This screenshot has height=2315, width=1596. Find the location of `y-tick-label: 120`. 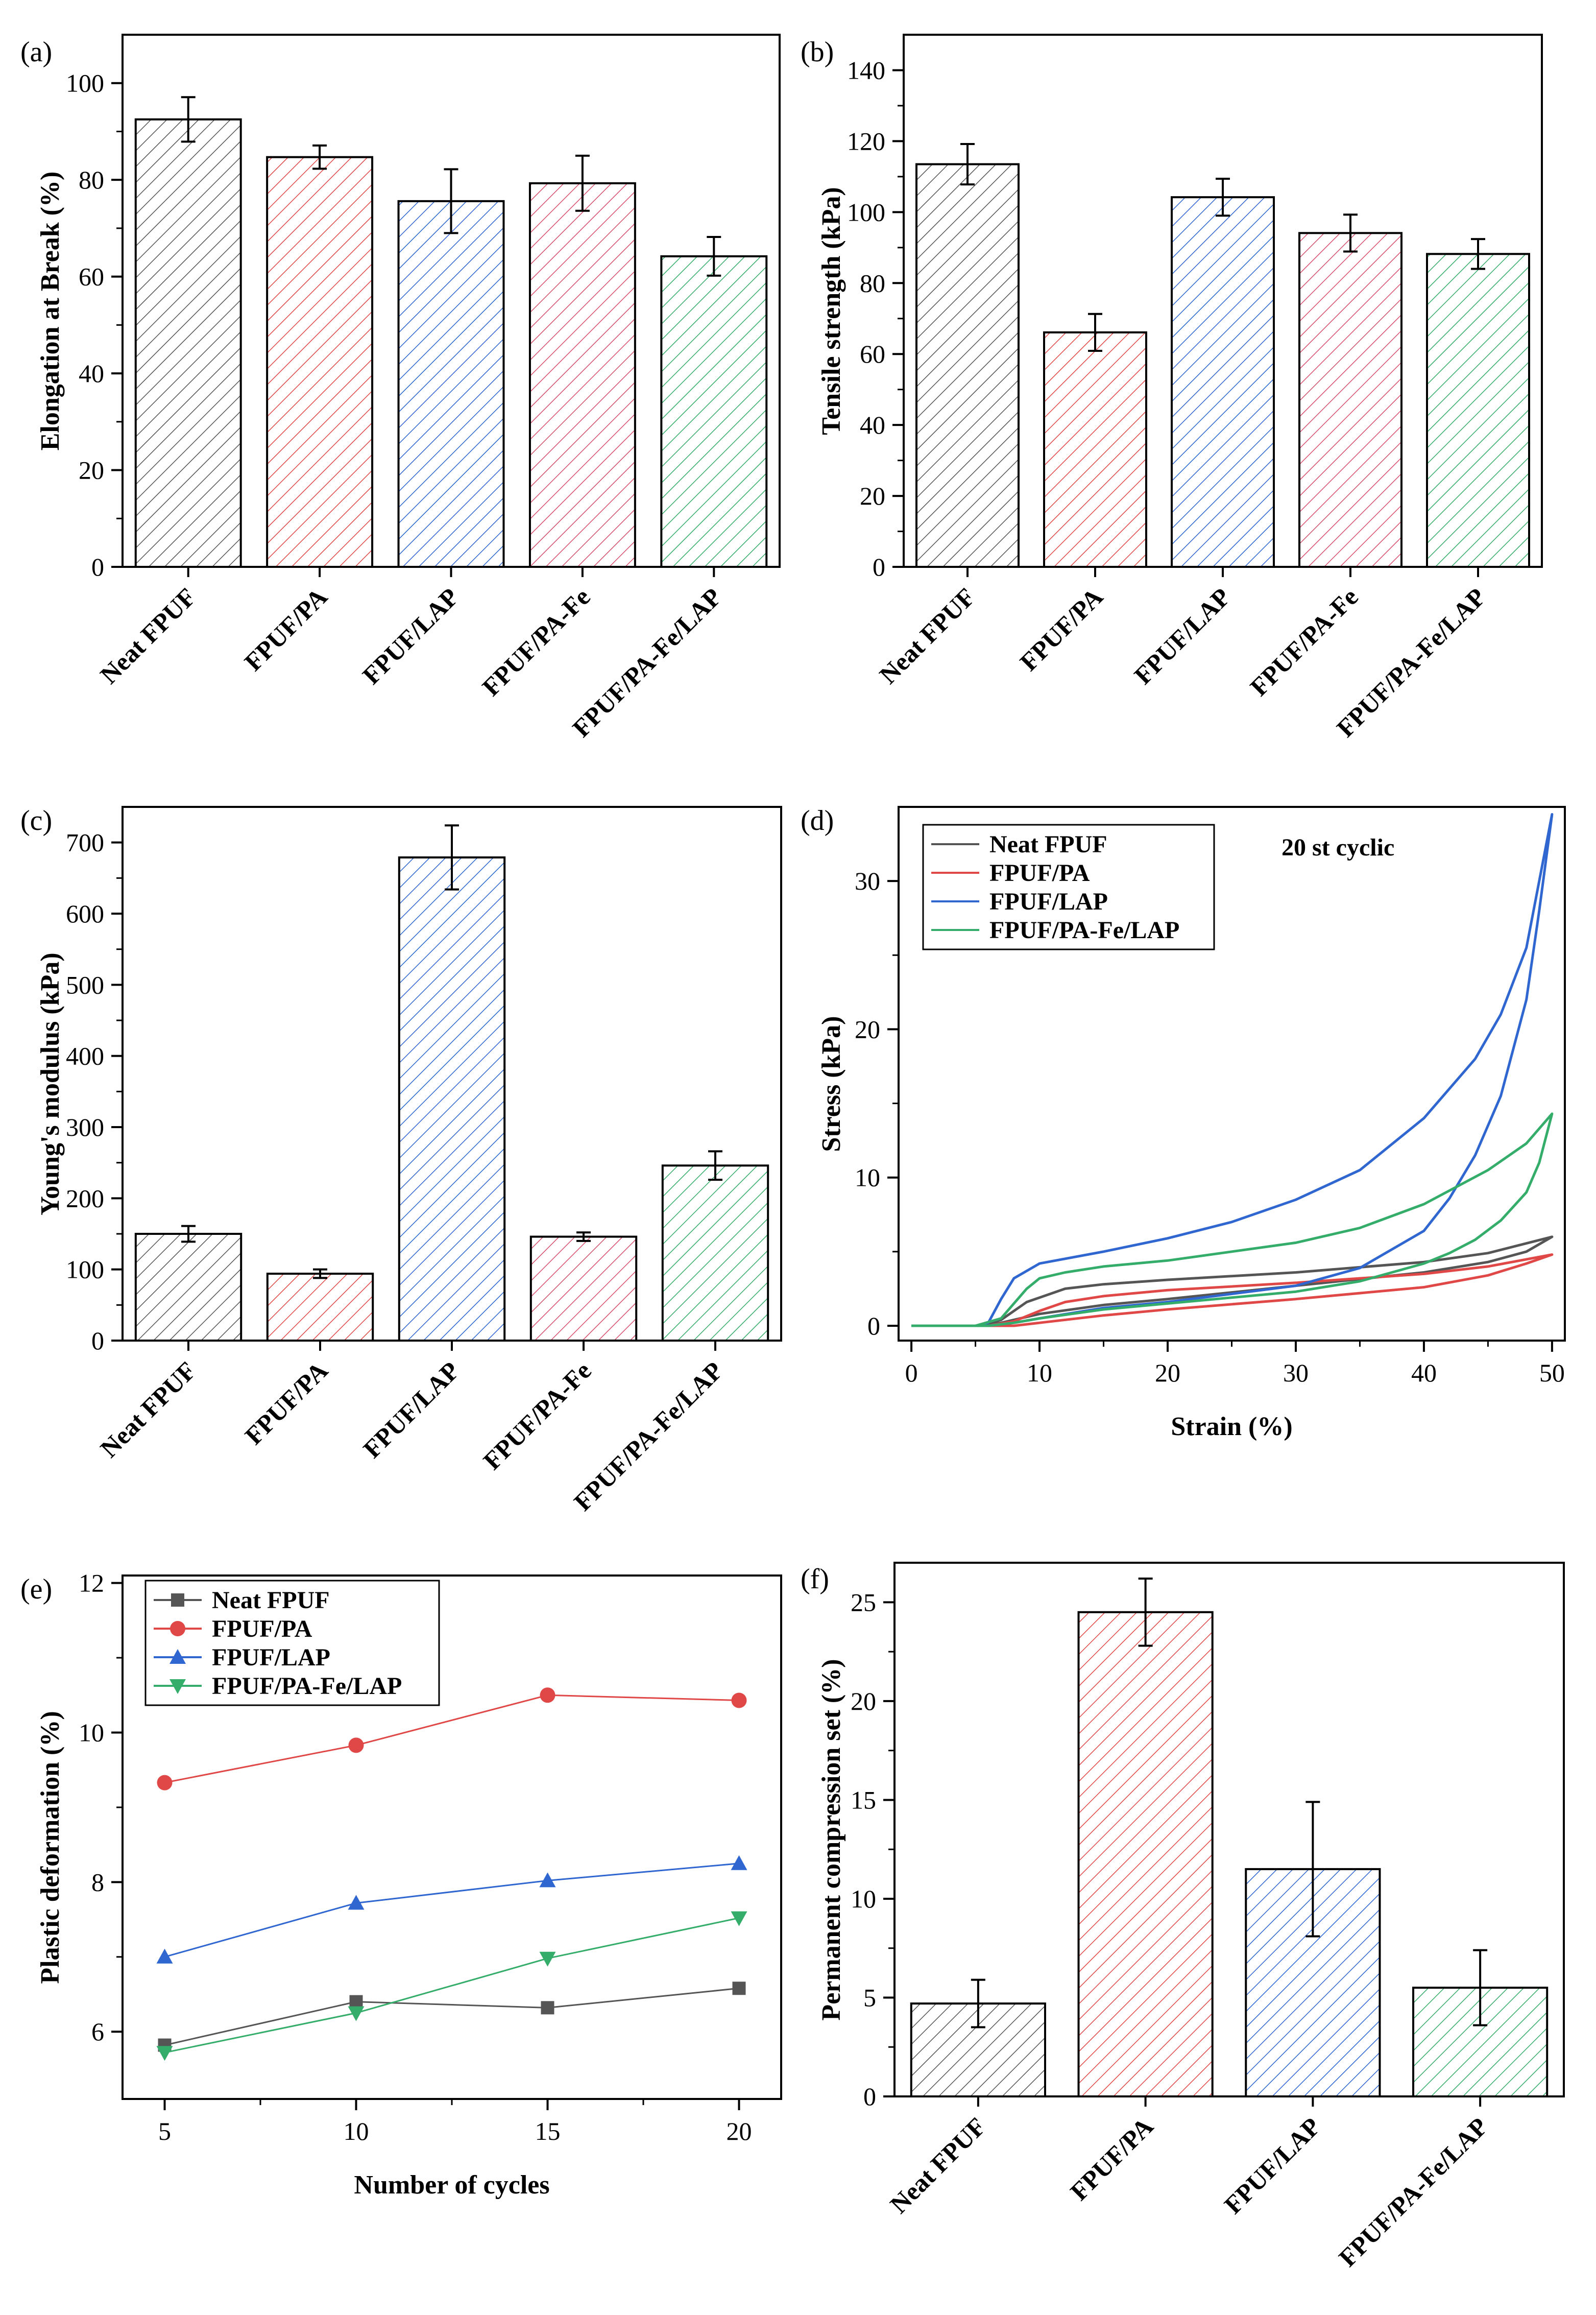

y-tick-label: 120 is located at coordinates (866, 141).